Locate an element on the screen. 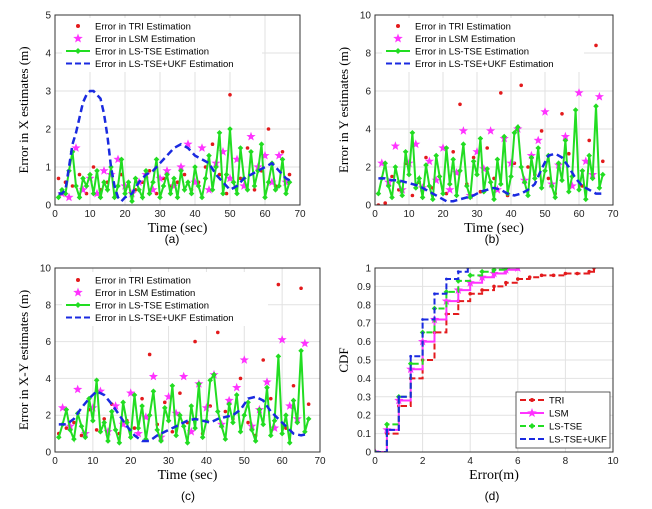 The width and height of the screenshot is (652, 509). x-axis-label: Time (sec) is located at coordinates (188, 475).